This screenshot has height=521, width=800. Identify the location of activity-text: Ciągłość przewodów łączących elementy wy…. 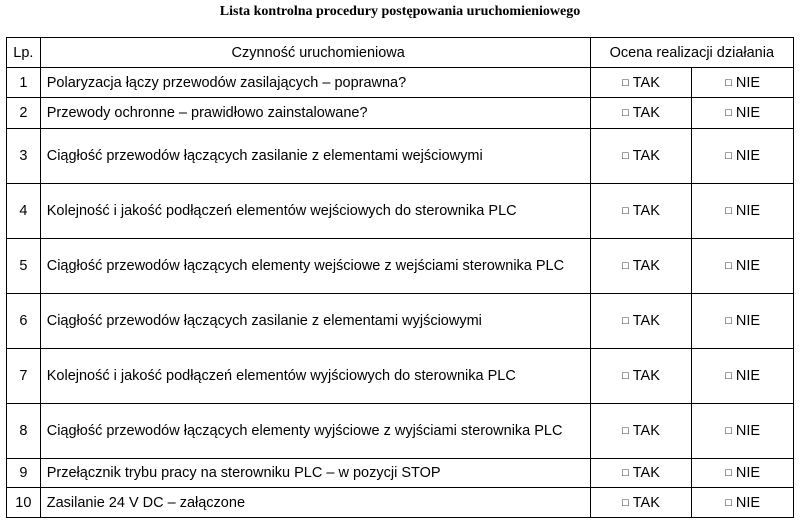
(315, 431).